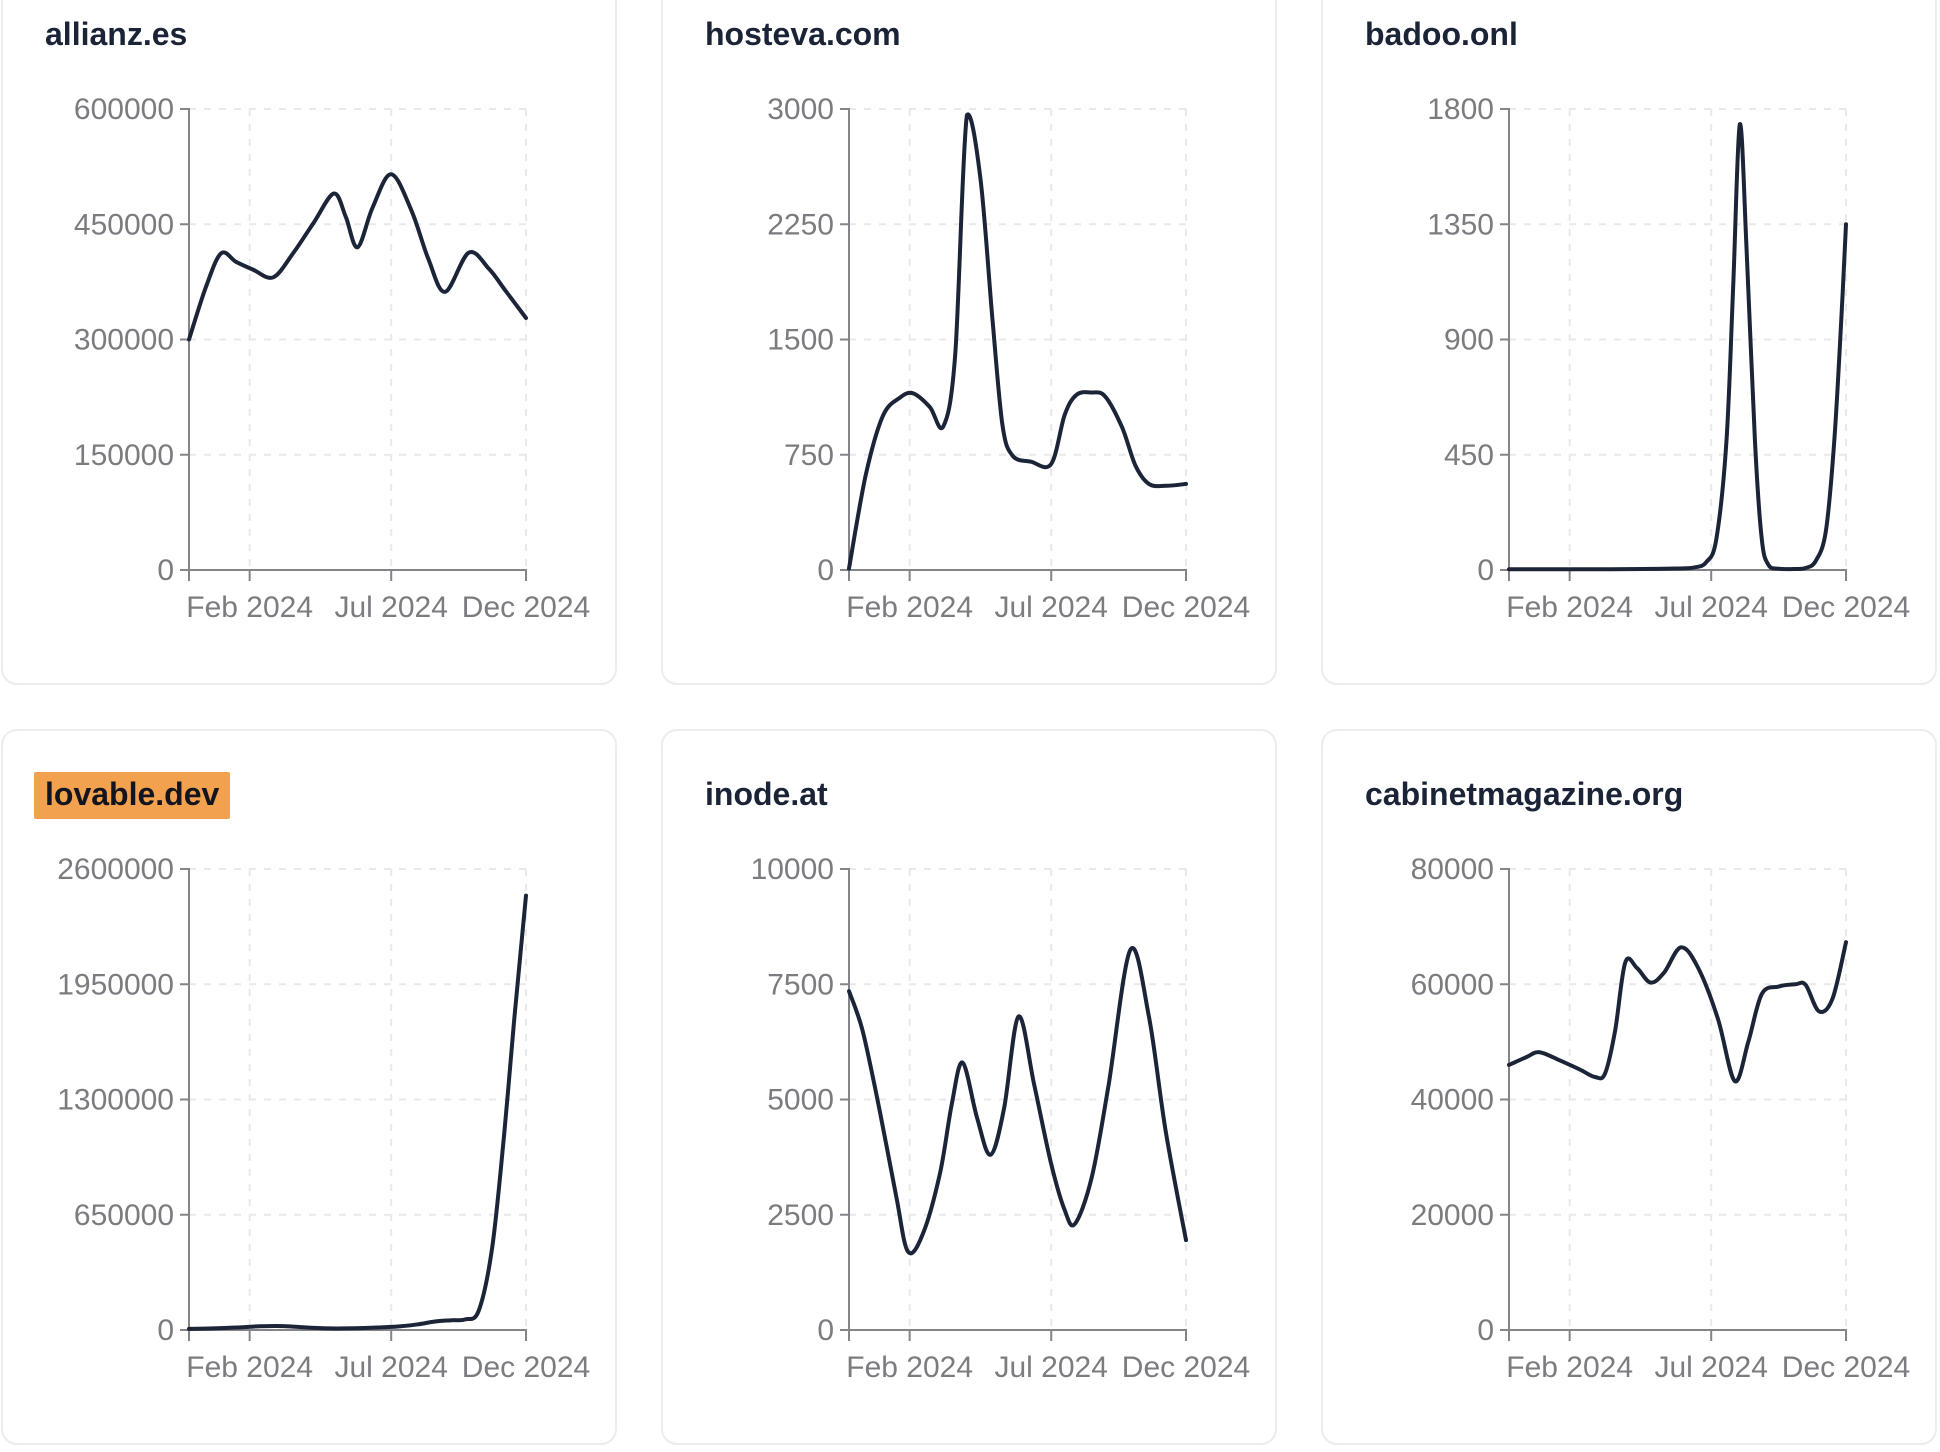 The height and width of the screenshot is (1452, 1940). What do you see at coordinates (800, 984) in the screenshot?
I see `svg-text: 7500` at bounding box center [800, 984].